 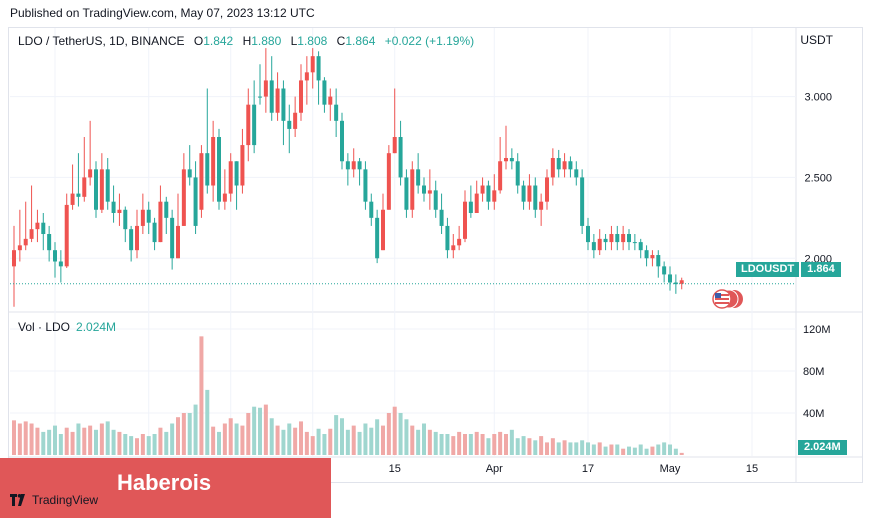 I want to click on us-flag-icon, so click(x=727, y=299).